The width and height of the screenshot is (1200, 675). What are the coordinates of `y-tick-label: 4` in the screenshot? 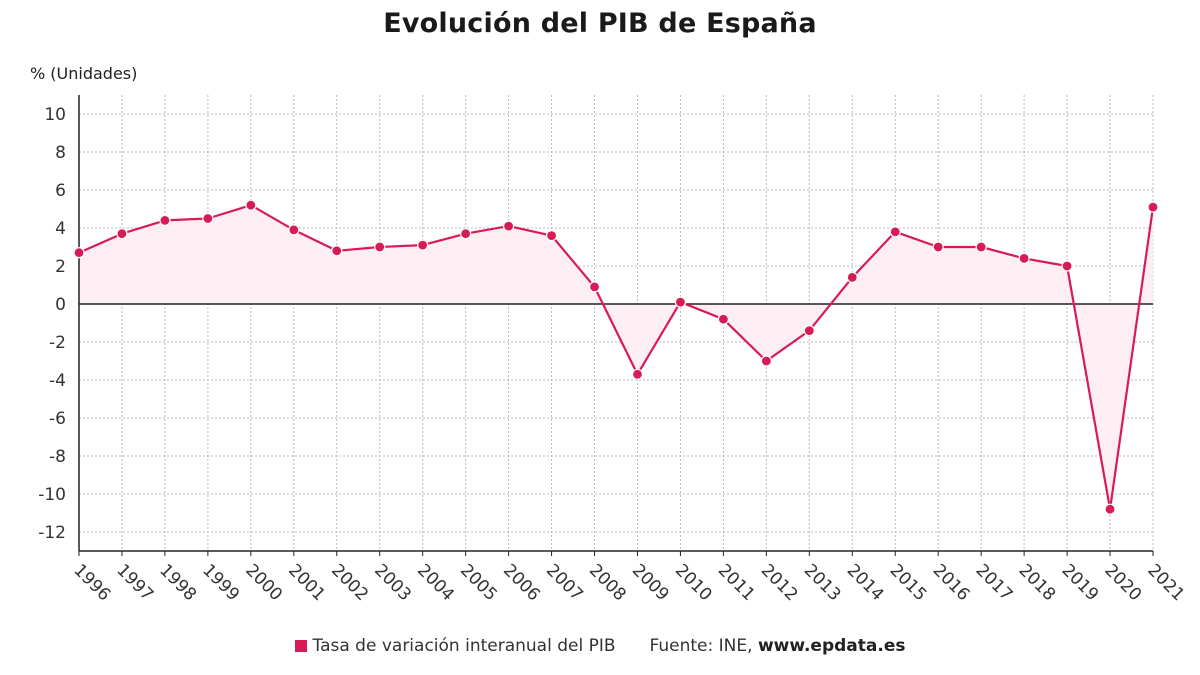 It's located at (60, 229).